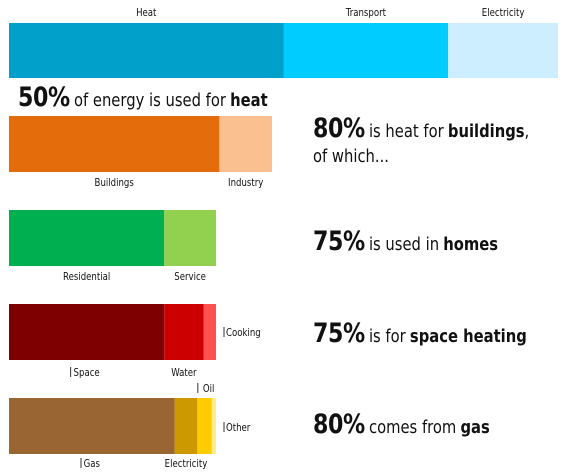  What do you see at coordinates (245, 144) in the screenshot?
I see `bar-segment-heat-use-industry` at bounding box center [245, 144].